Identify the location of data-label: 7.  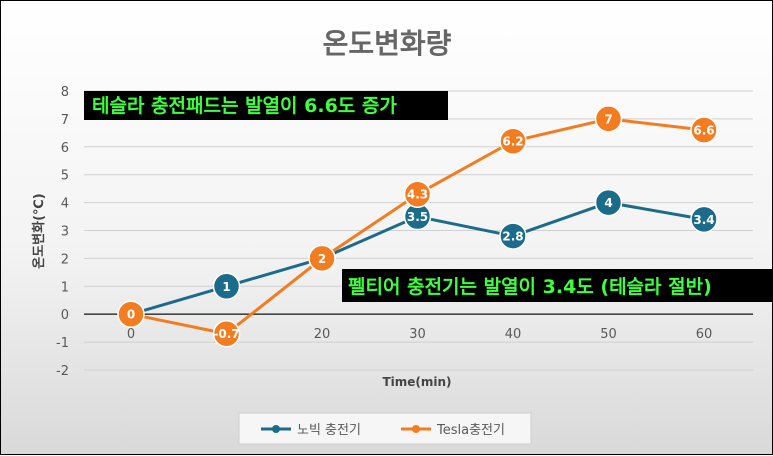
(608, 119).